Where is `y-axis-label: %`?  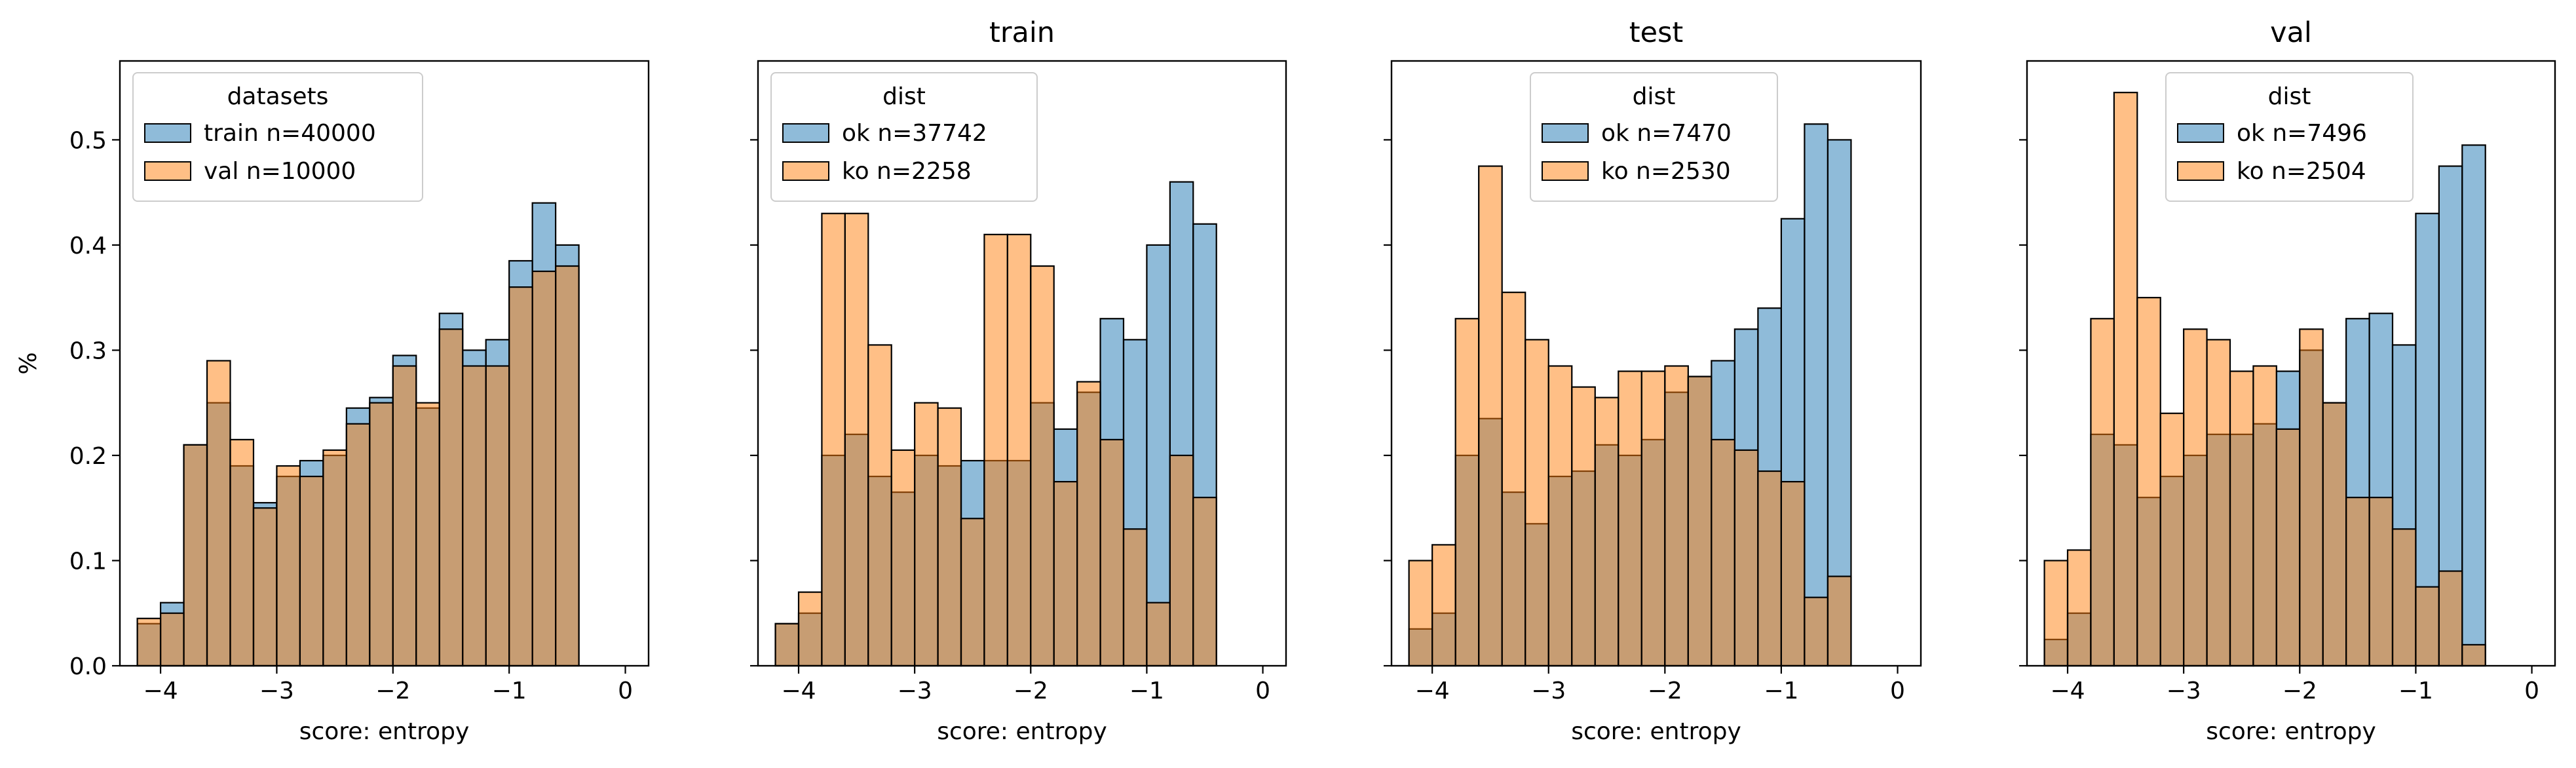 y-axis-label: % is located at coordinates (28, 363).